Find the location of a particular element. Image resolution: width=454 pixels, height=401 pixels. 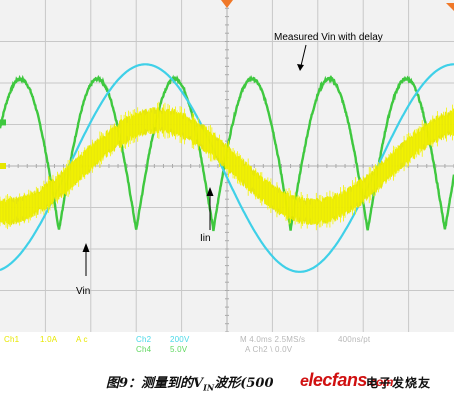

ch4-level-marker is located at coordinates (3, 122).